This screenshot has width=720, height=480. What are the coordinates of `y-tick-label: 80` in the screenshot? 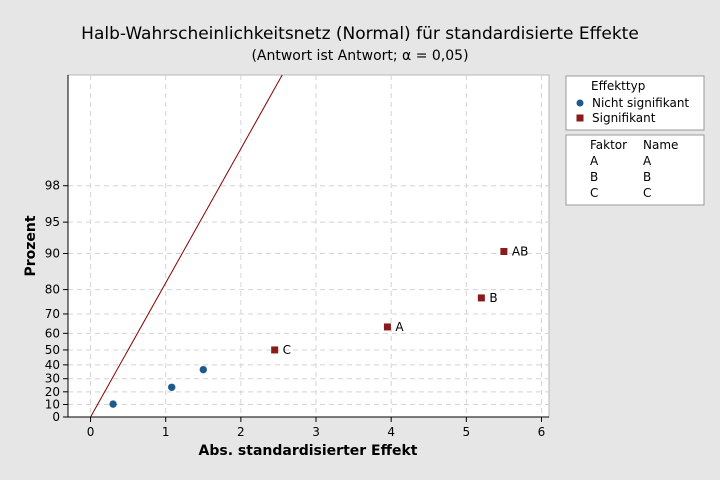 It's located at (52, 290).